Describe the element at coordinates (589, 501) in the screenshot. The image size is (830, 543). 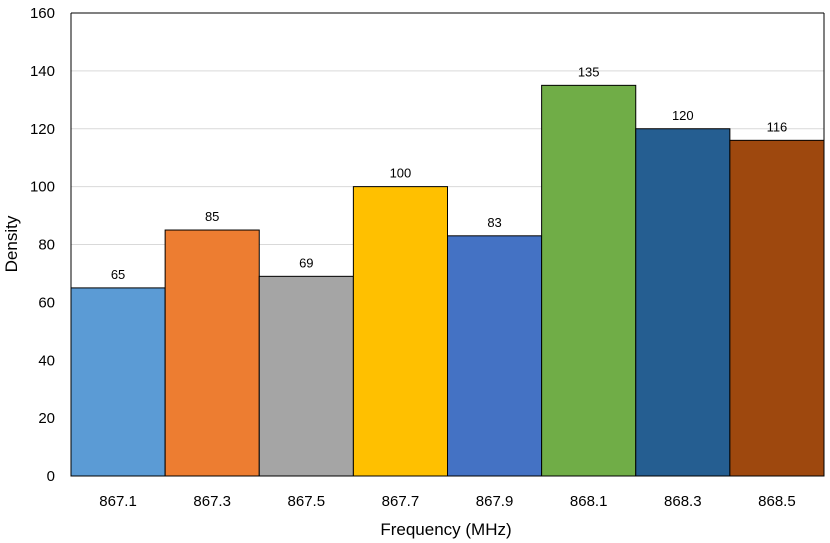
I see `x-tick-label: 868.1` at that location.